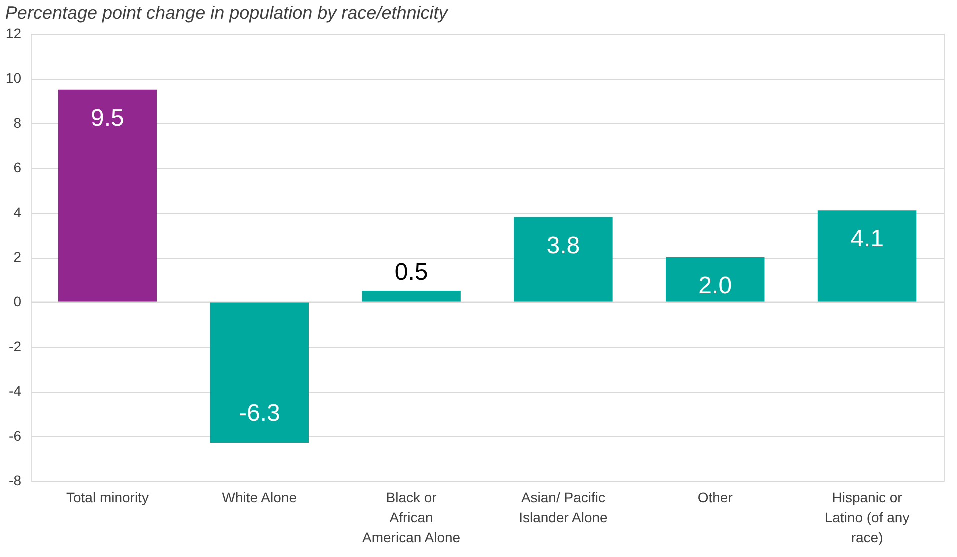 The width and height of the screenshot is (957, 557). Describe the element at coordinates (715, 286) in the screenshot. I see `data-label: 2.0` at that location.